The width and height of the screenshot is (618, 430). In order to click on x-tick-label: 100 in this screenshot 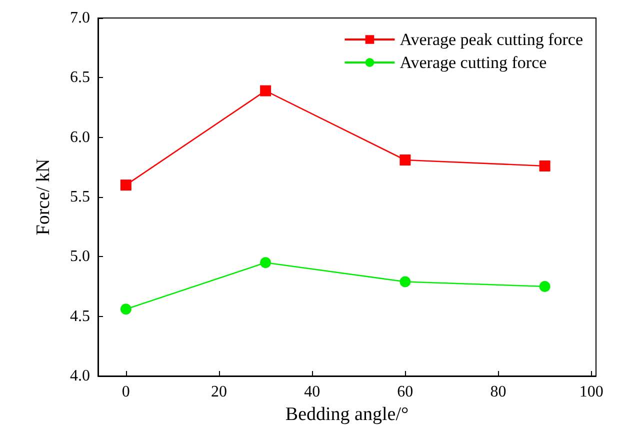, I will do `click(591, 392)`.